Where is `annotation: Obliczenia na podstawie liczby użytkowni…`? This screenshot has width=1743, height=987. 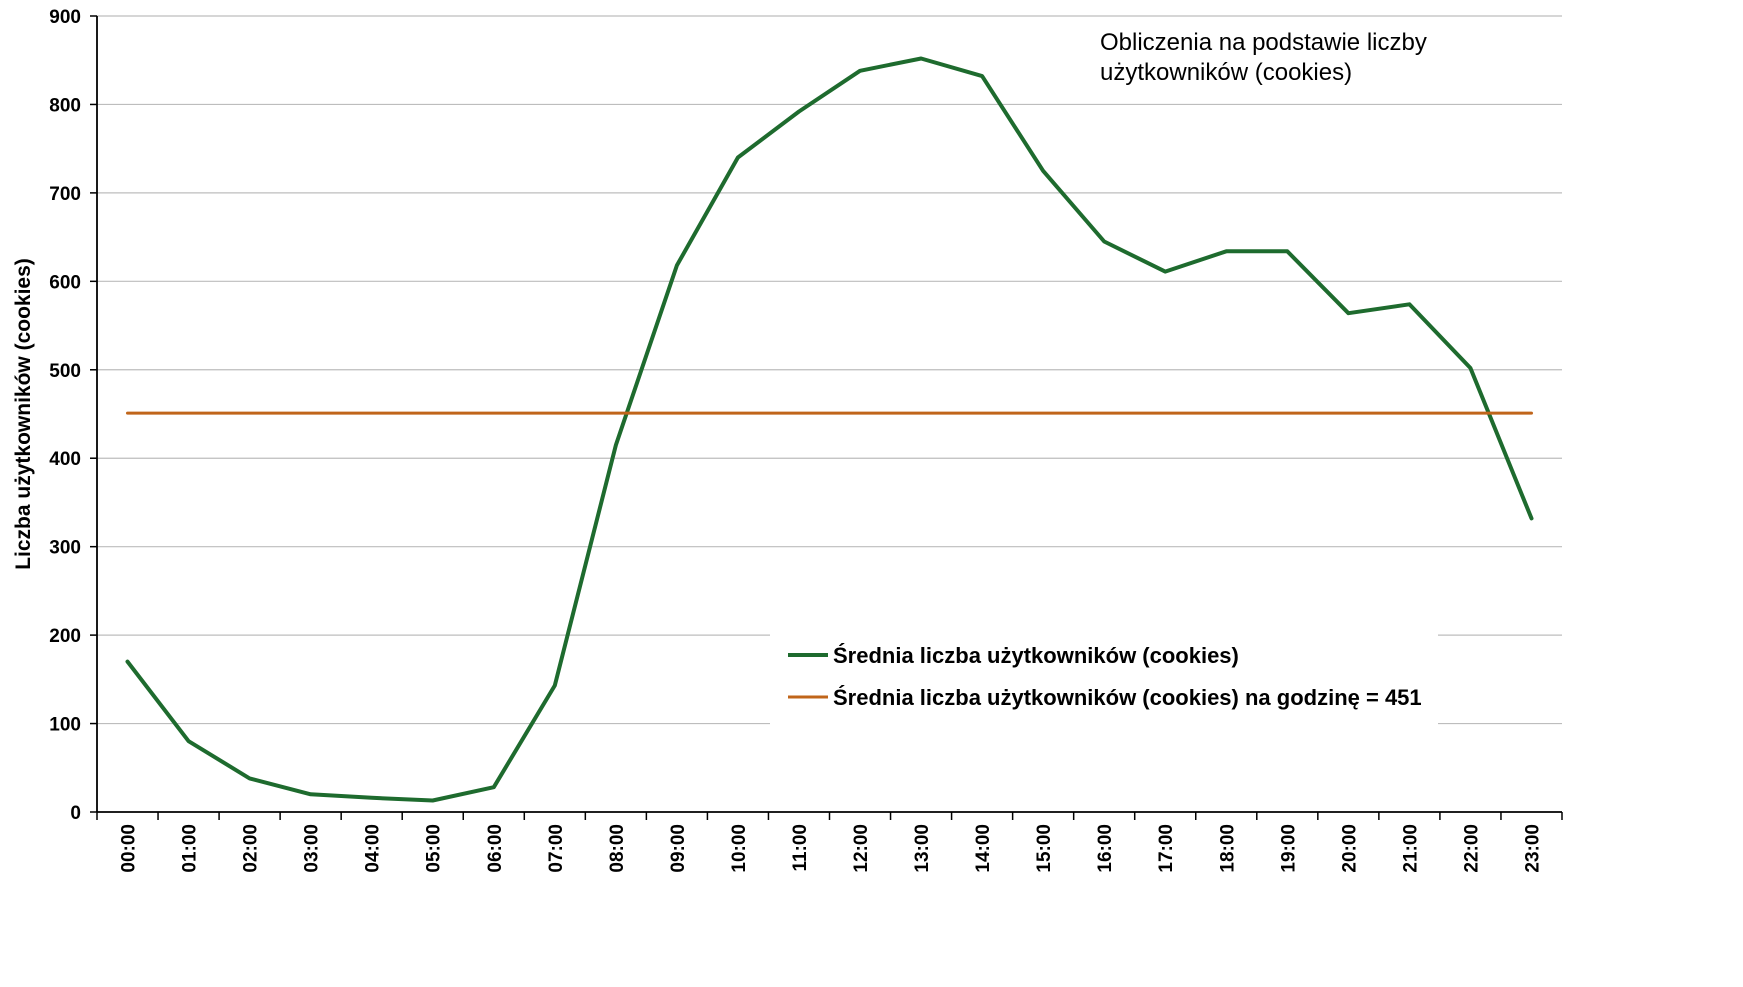 annotation: Obliczenia na podstawie liczby użytkowni… is located at coordinates (1263, 57).